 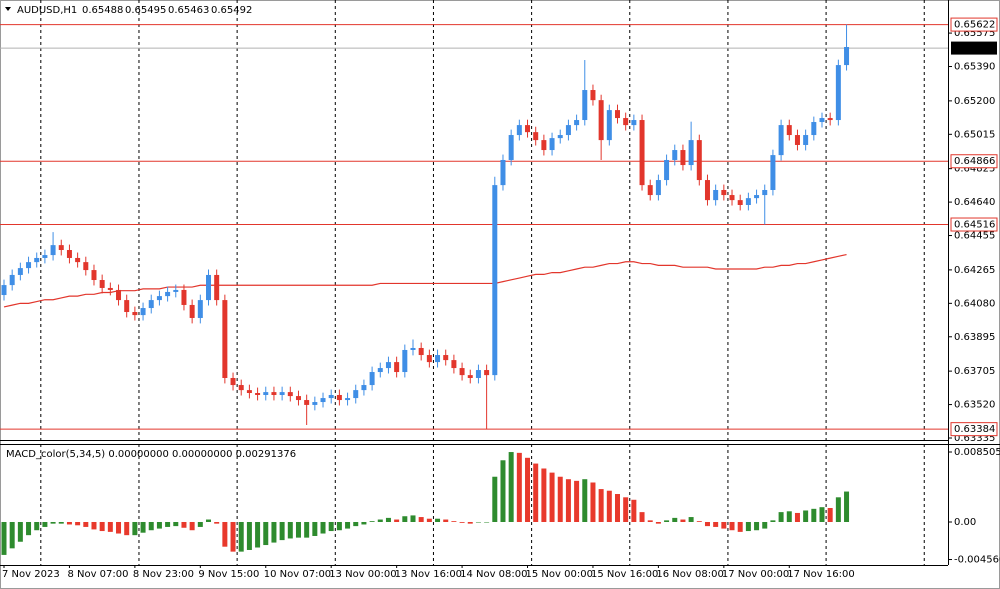 What do you see at coordinates (974, 202) in the screenshot?
I see `y-tick-label: 0.64640` at bounding box center [974, 202].